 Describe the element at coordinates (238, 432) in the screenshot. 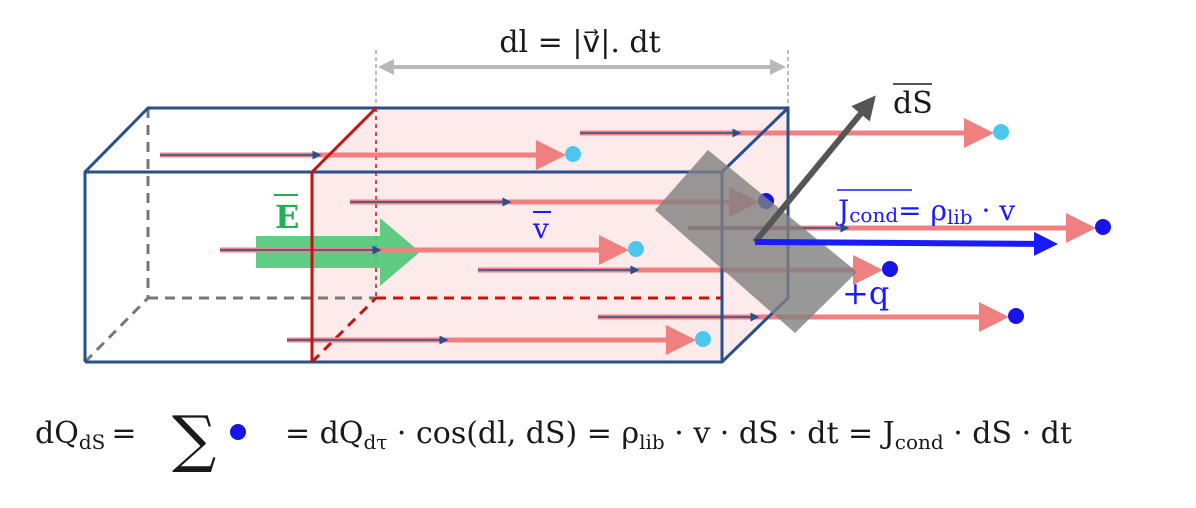

I see `charge-dot-icon` at that location.